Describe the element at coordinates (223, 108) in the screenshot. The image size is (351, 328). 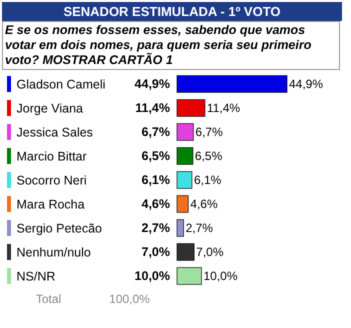
I see `text: 11,4%` at that location.